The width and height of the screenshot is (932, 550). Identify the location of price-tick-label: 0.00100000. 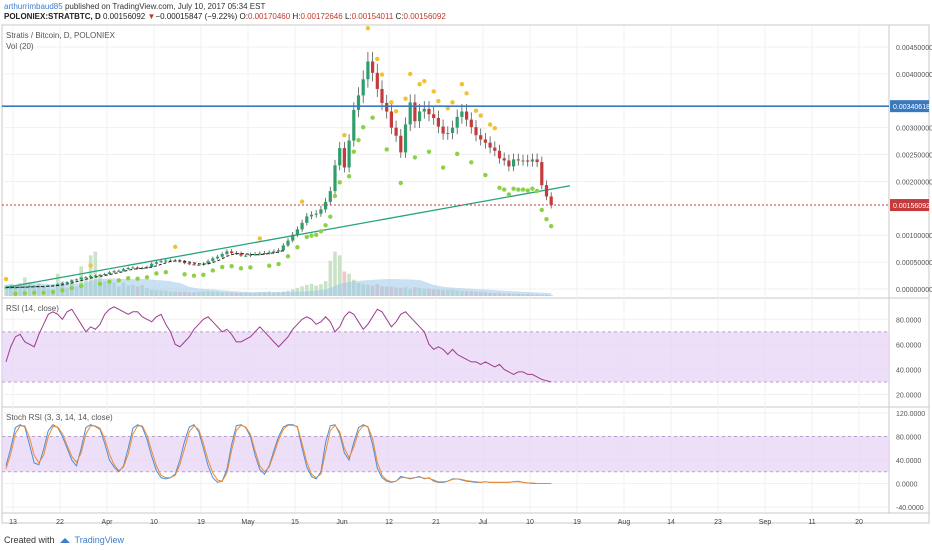
(914, 236).